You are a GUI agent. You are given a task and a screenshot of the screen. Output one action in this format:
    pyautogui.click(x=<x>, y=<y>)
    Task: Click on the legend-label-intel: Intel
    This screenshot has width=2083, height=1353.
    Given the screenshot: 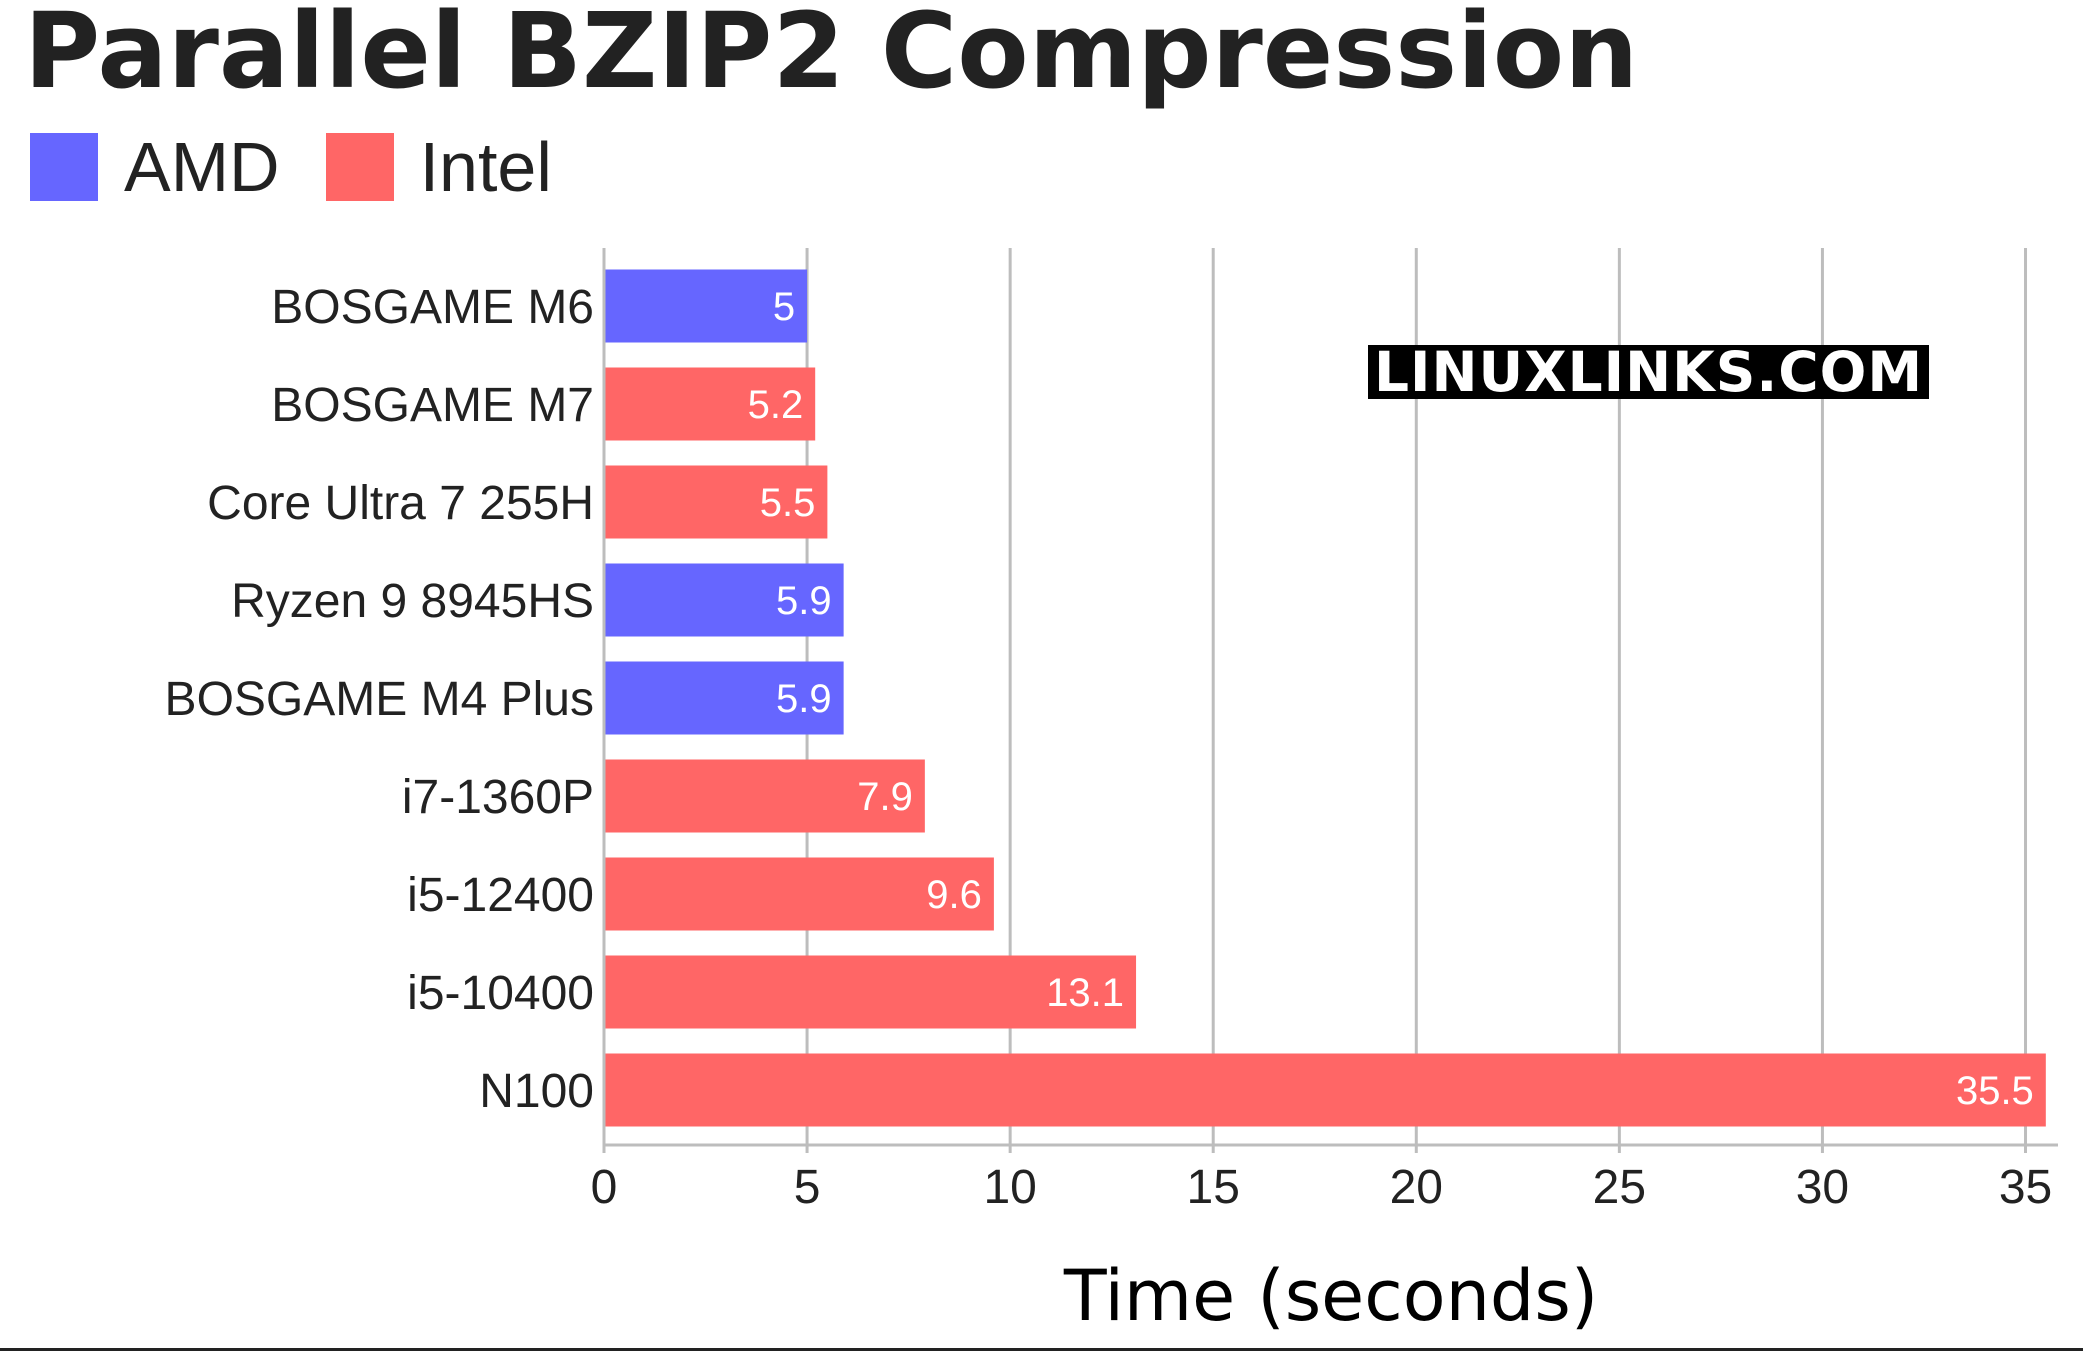 What is the action you would take?
    pyautogui.click(x=485, y=167)
    